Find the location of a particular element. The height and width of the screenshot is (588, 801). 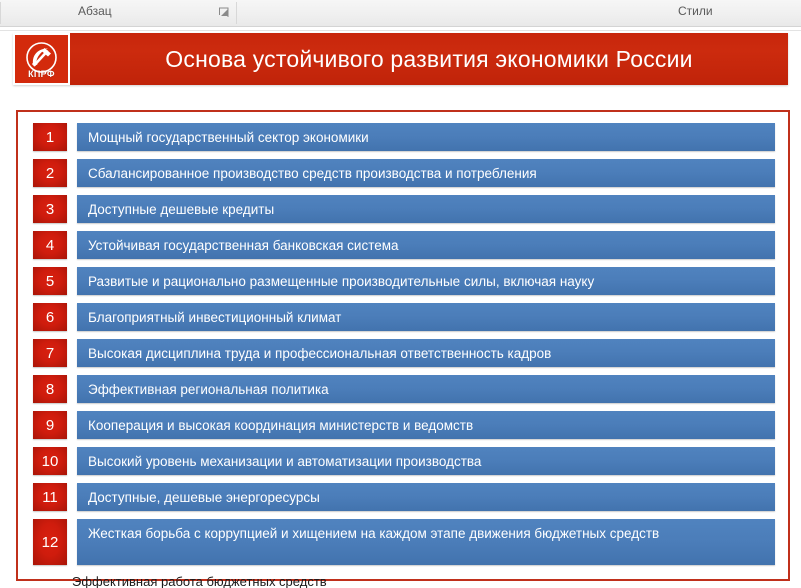

list-item-bar: Доступные дешевые кредиты is located at coordinates (426, 209).